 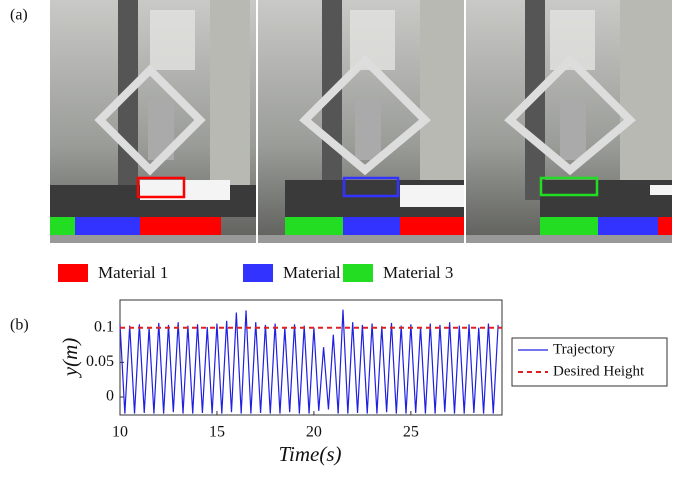 I want to click on legend, so click(x=589, y=362).